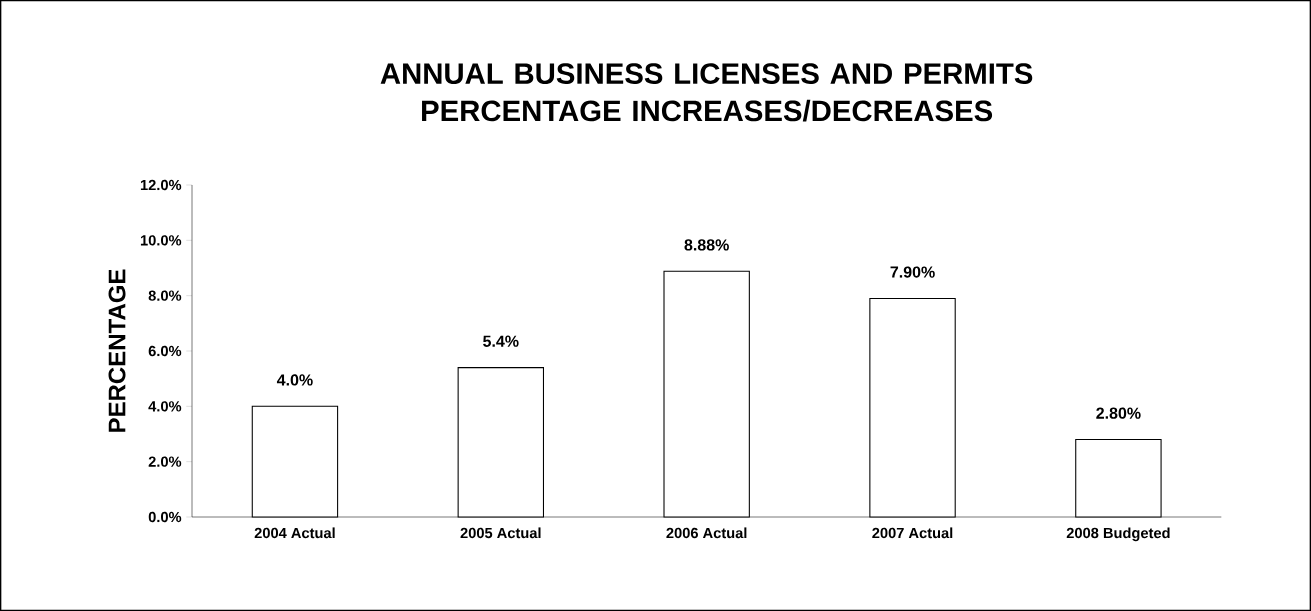  Describe the element at coordinates (706, 533) in the screenshot. I see `x-tick-label: 2006 Actual` at that location.